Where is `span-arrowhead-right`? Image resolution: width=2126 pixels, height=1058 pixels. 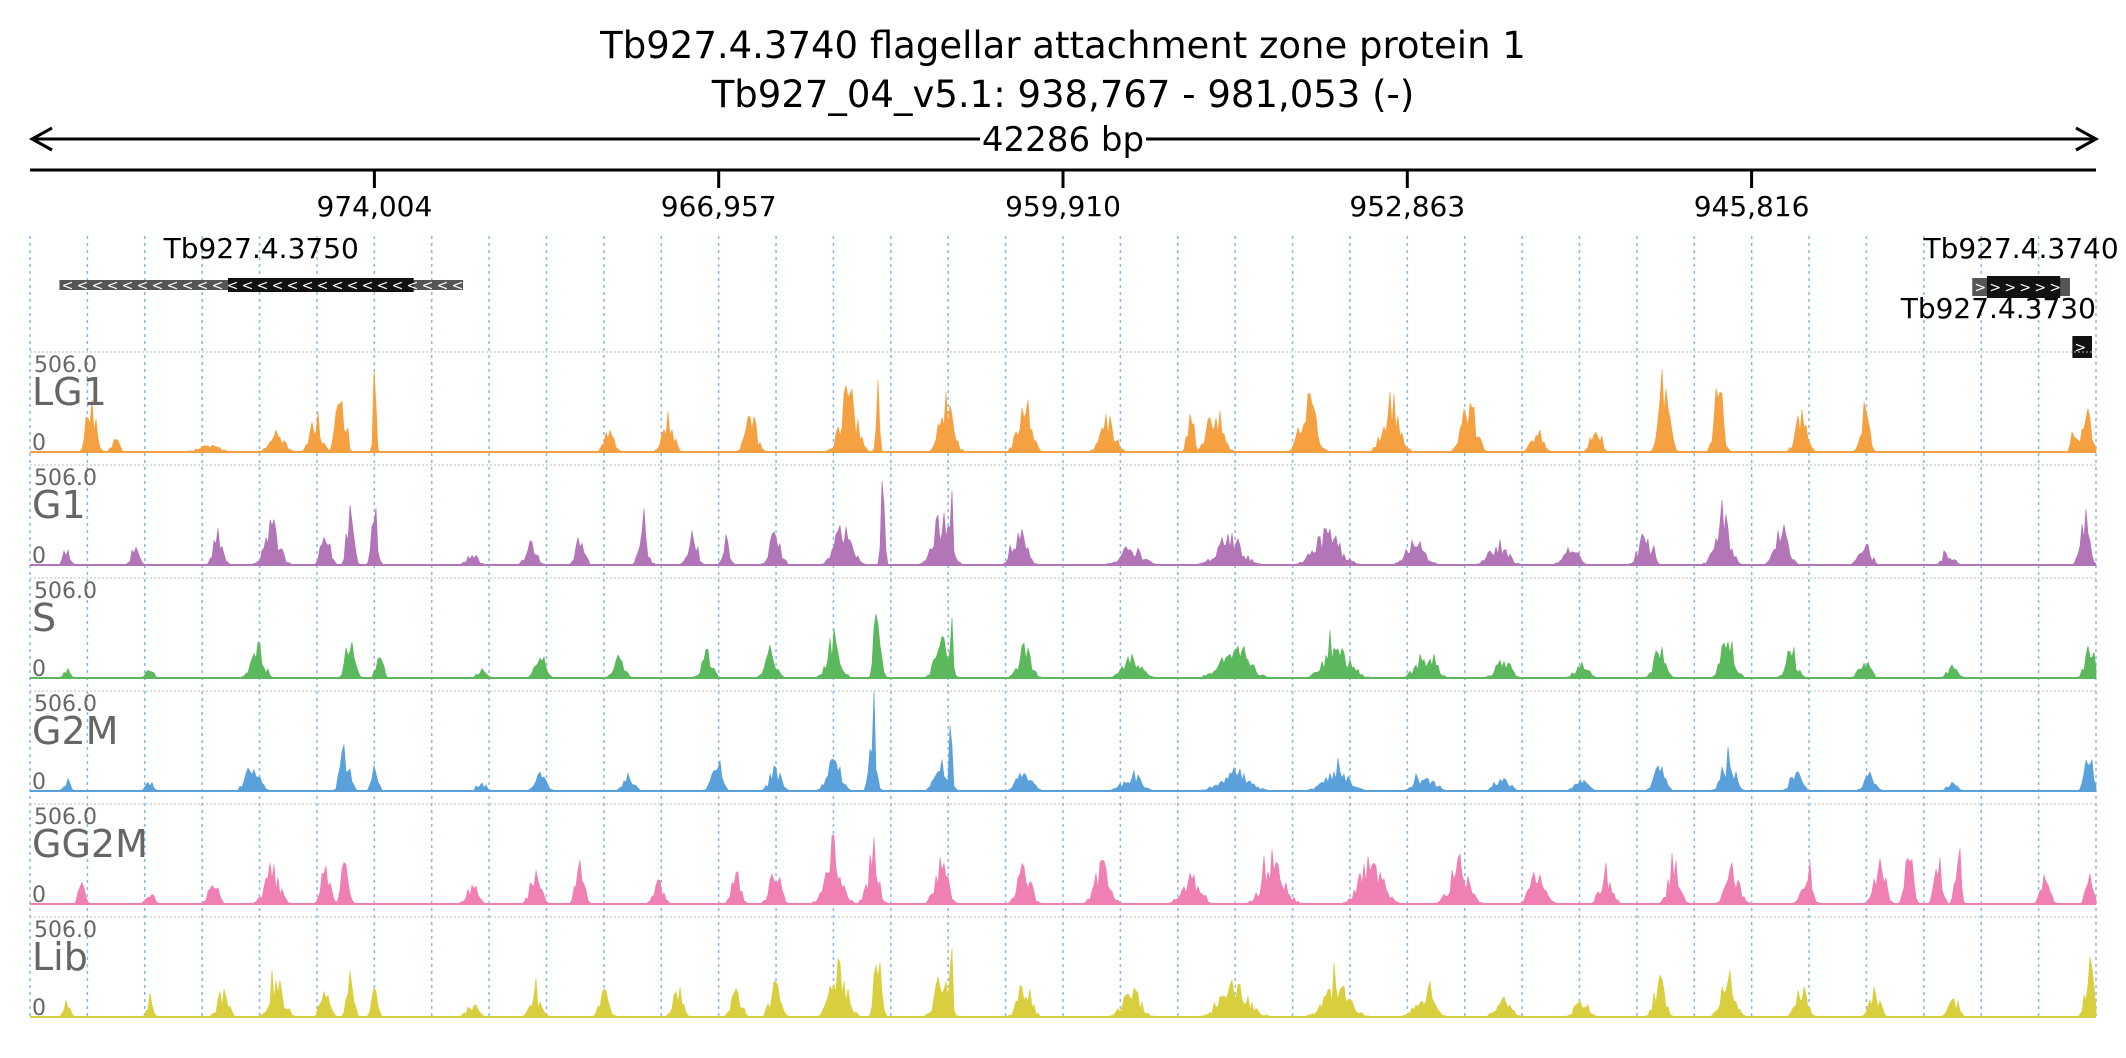
span-arrowhead-right is located at coordinates (2087, 139).